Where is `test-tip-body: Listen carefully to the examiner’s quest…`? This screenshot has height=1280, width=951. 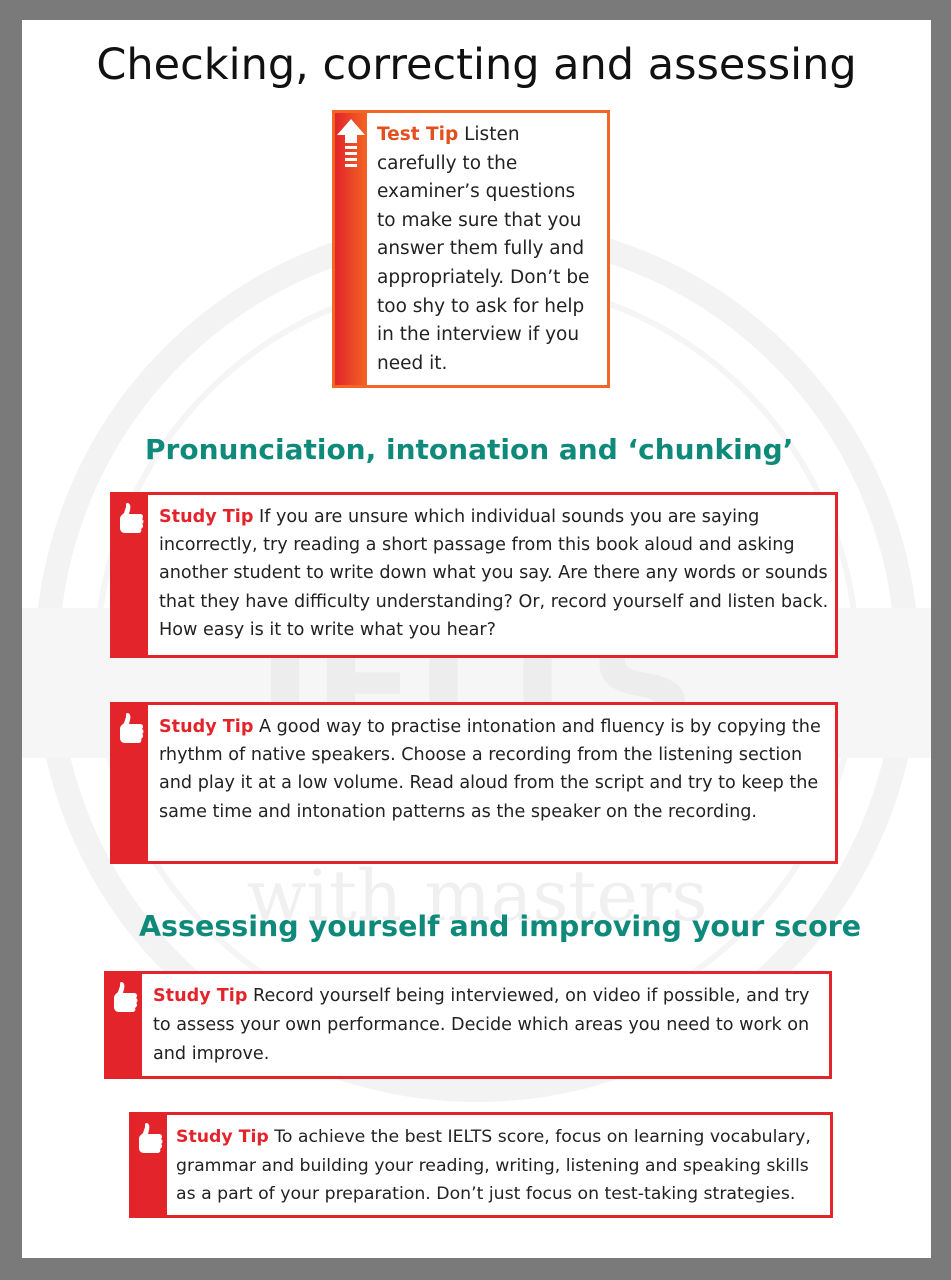 test-tip-body: Listen carefully to the examiner’s quest… is located at coordinates (483, 249).